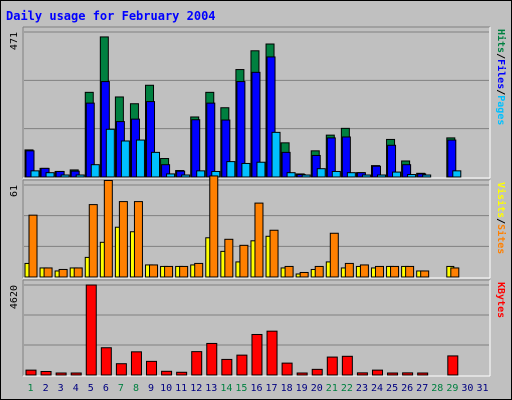 The height and width of the screenshot is (400, 512). Describe the element at coordinates (241, 388) in the screenshot. I see `day-label: 15` at that location.